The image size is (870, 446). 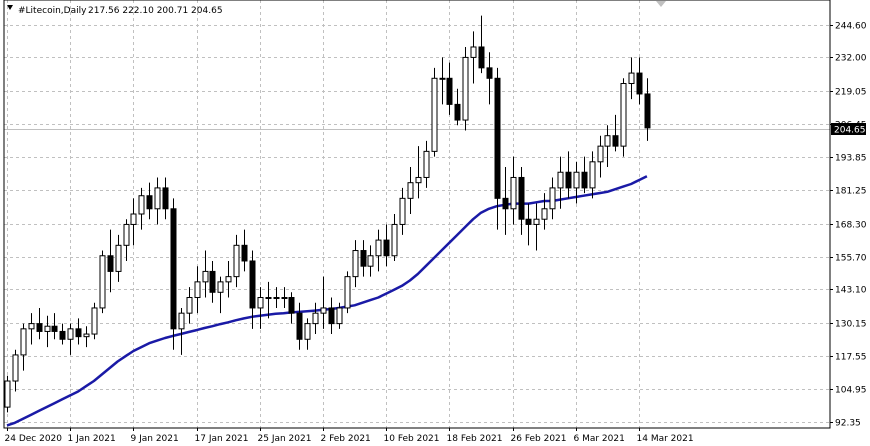 What do you see at coordinates (851, 159) in the screenshot?
I see `y-tick-label: 193.85` at bounding box center [851, 159].